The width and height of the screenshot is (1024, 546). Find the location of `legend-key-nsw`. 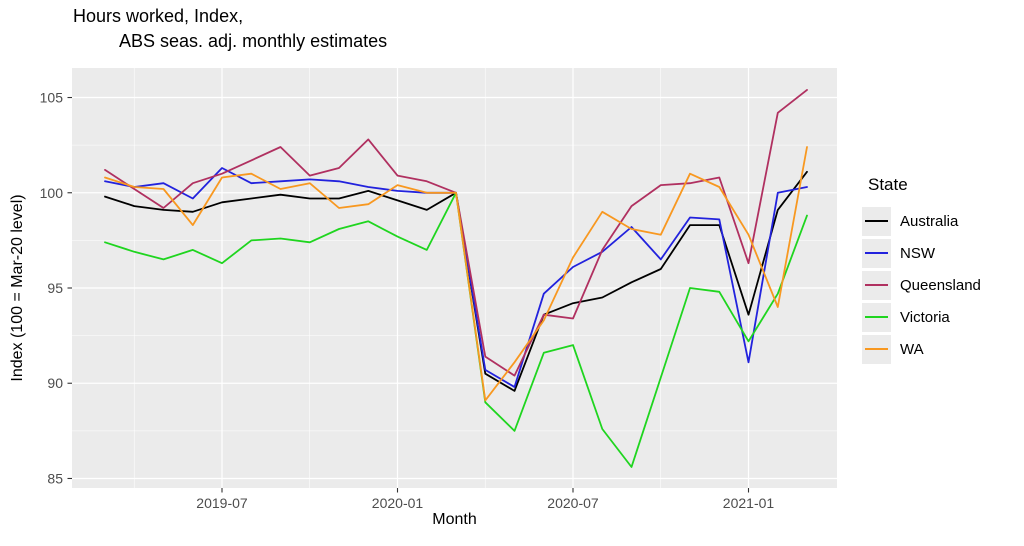

legend-key-nsw is located at coordinates (876, 253).